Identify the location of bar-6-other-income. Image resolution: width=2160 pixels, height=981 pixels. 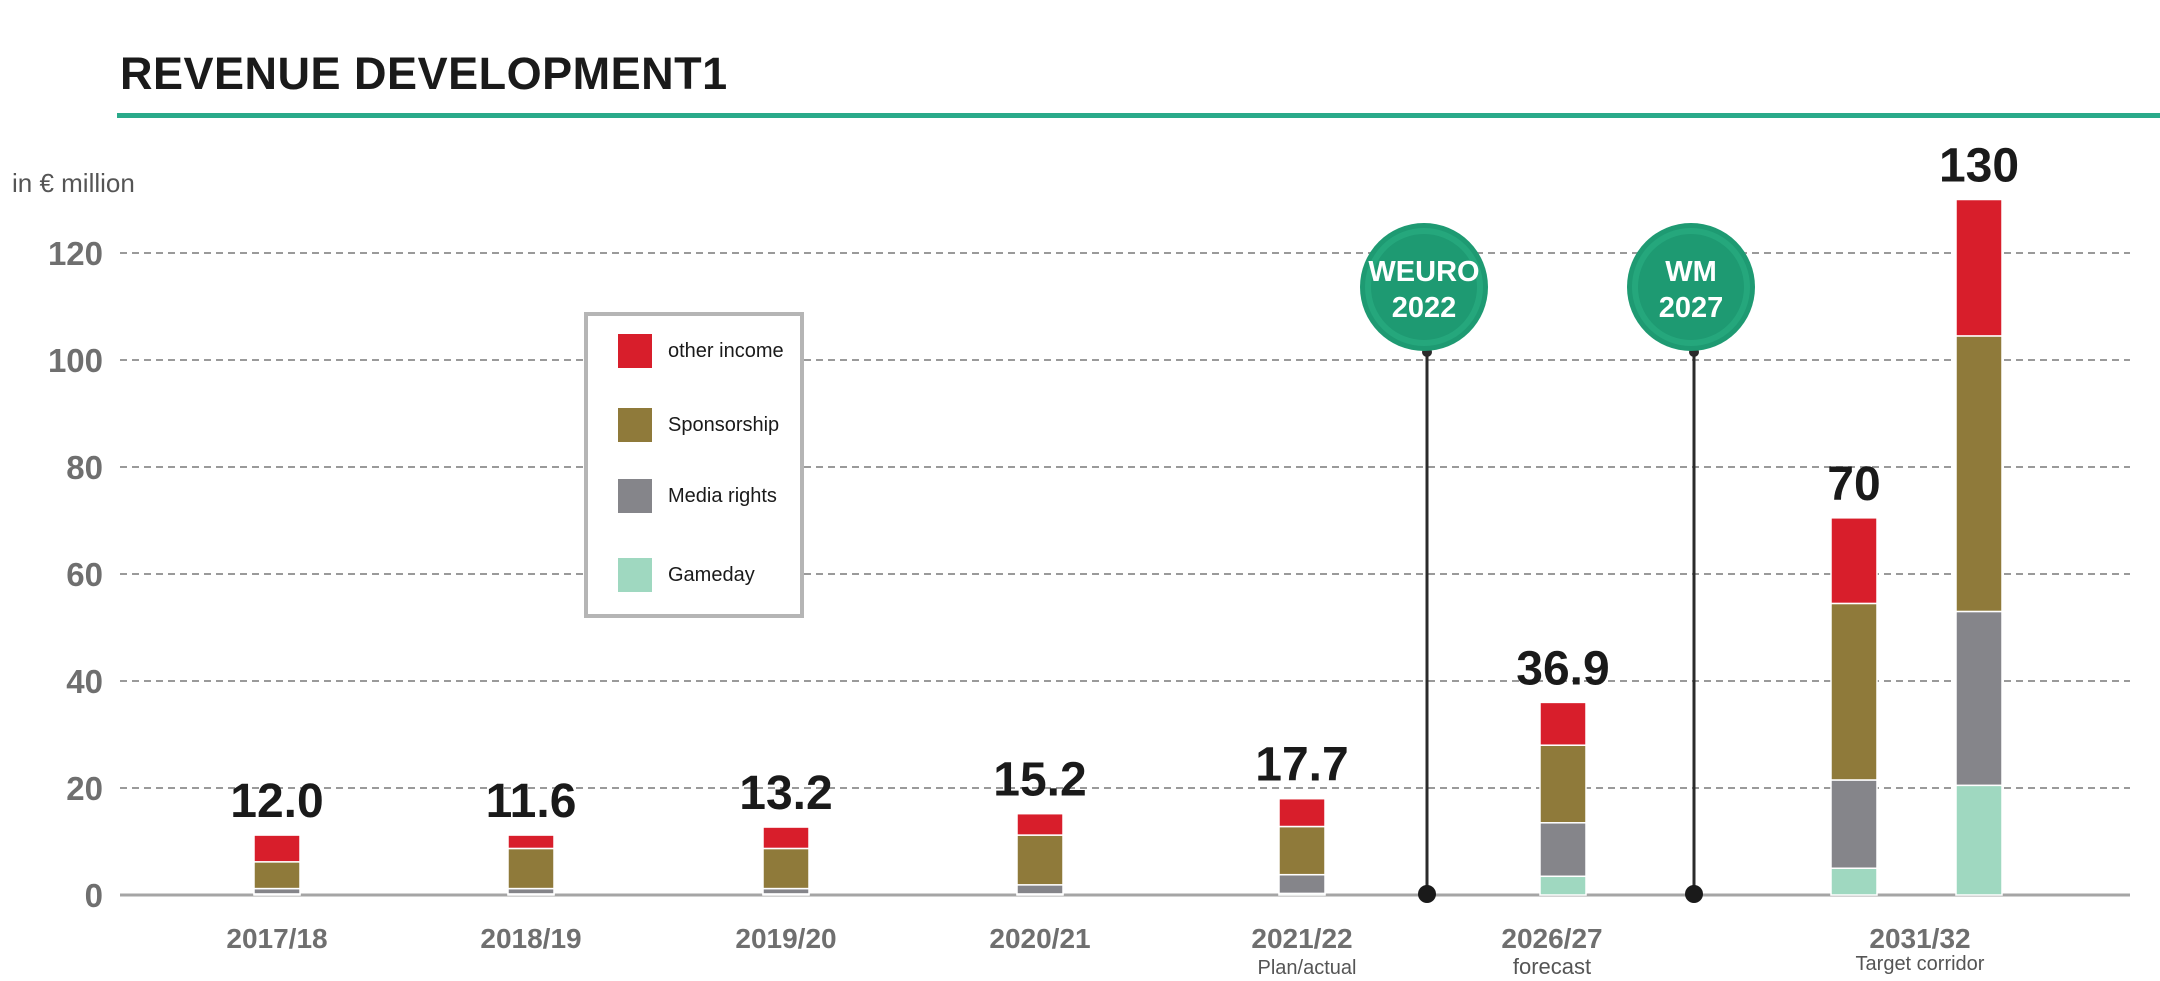
(1854, 561).